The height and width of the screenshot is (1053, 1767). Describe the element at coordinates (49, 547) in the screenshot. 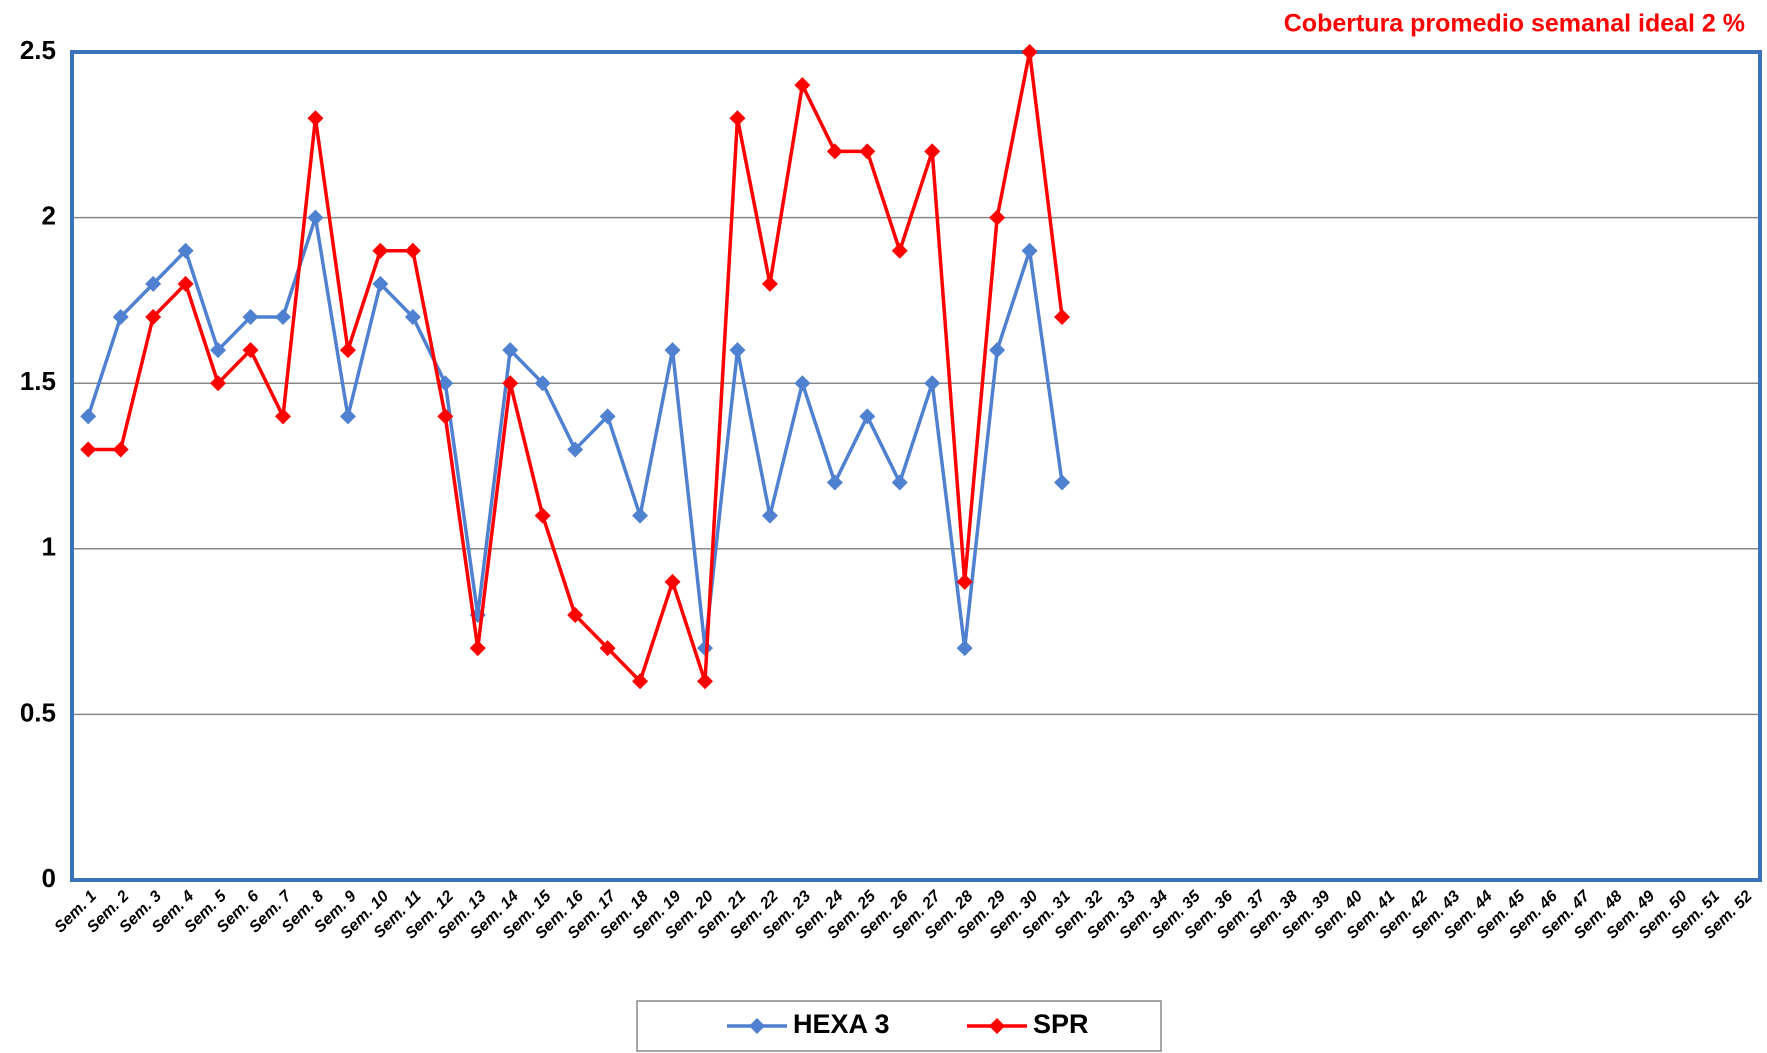

I see `y-tick-label: 1` at that location.